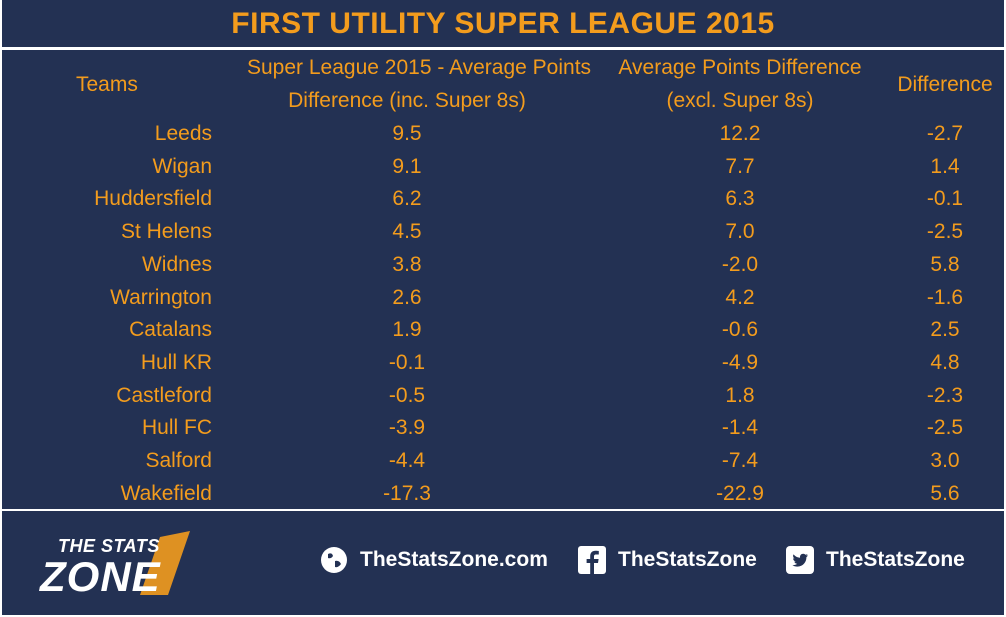 Image resolution: width=1006 pixels, height=617 pixels. I want to click on cell-avg-inc: -0.1, so click(407, 362).